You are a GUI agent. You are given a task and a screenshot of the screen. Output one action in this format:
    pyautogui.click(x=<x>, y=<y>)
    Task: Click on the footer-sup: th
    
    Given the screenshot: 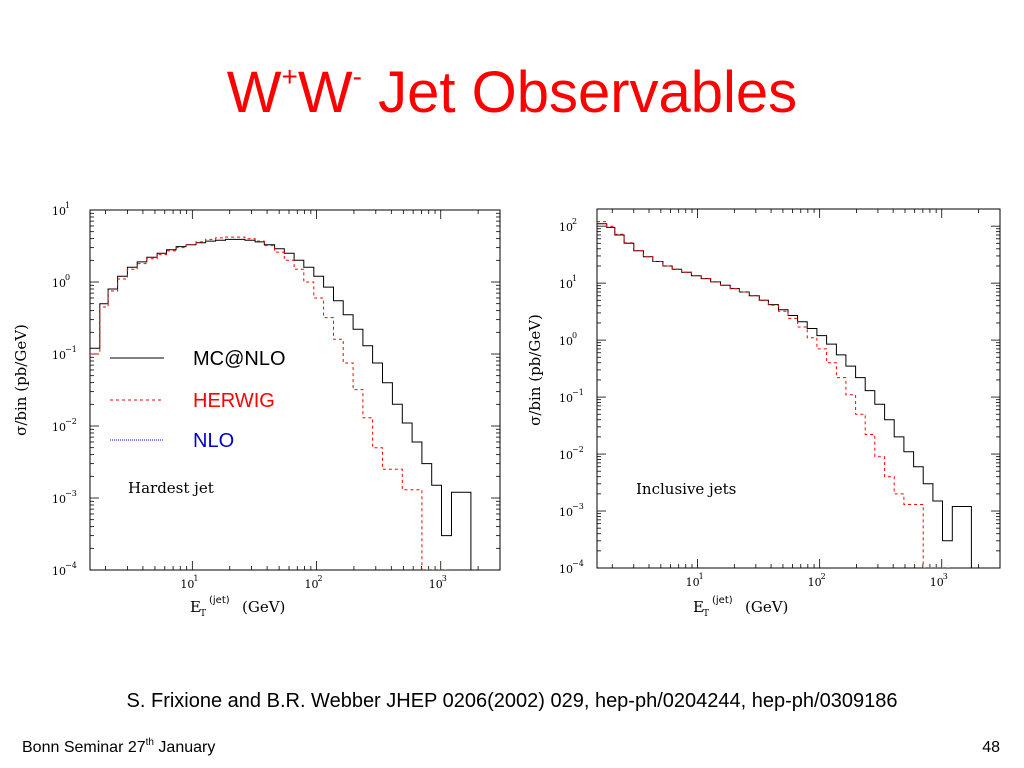 What is the action you would take?
    pyautogui.click(x=149, y=742)
    